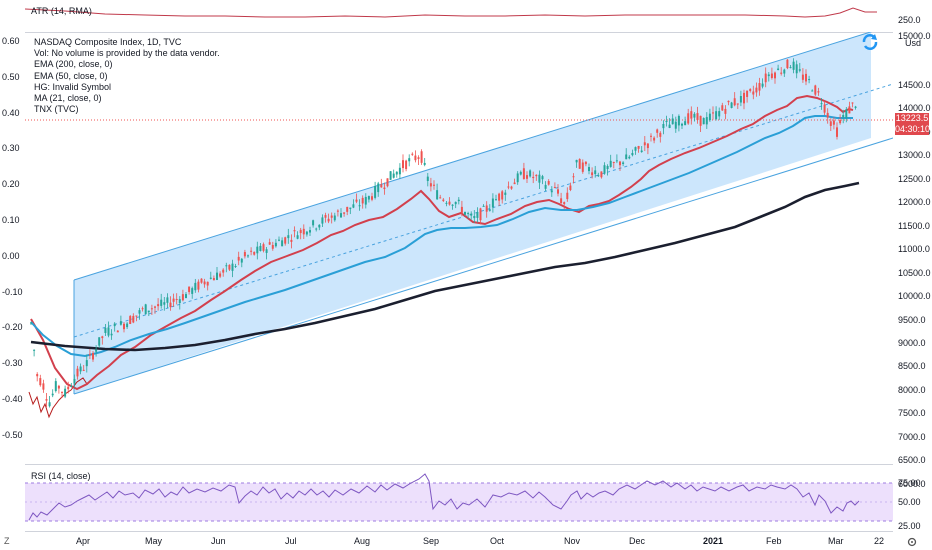 The height and width of the screenshot is (550, 932). What do you see at coordinates (913, 43) in the screenshot?
I see `currency-label: Usd` at bounding box center [913, 43].